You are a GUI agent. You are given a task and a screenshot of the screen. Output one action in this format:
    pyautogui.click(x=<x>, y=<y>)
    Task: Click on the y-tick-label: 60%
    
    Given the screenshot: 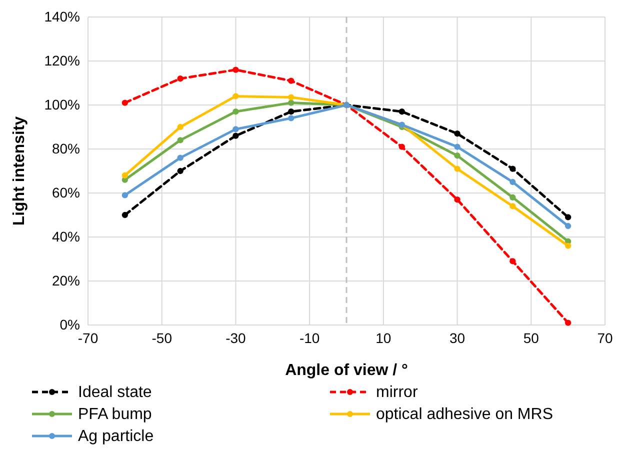 What is the action you would take?
    pyautogui.click(x=66, y=192)
    